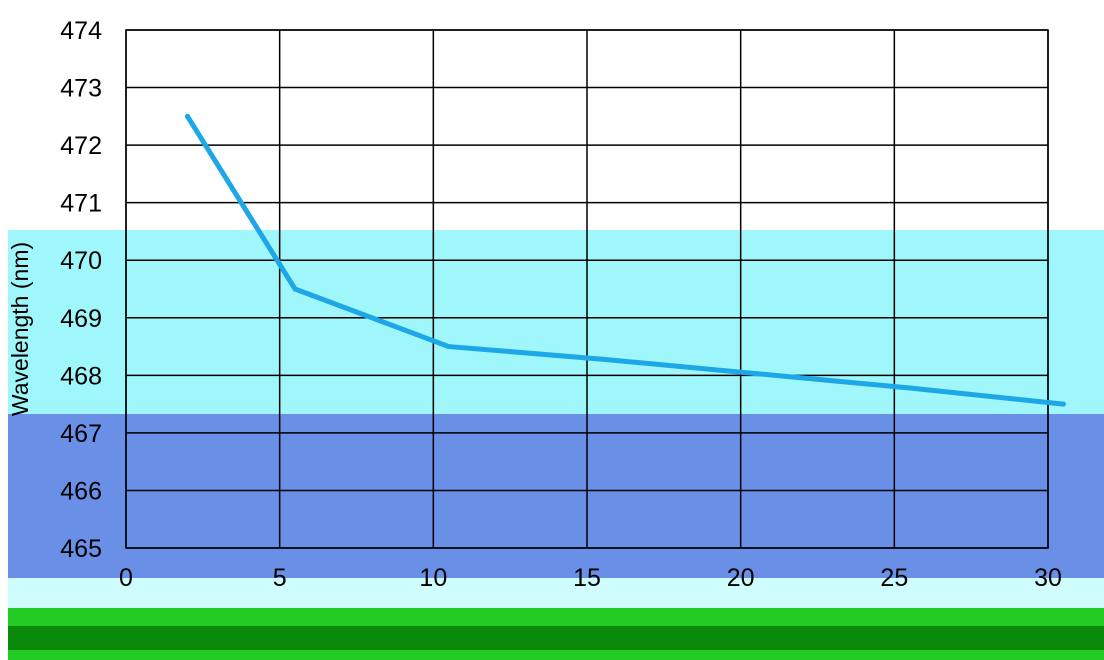 The width and height of the screenshot is (1104, 660). What do you see at coordinates (81, 549) in the screenshot?
I see `y-tick-label: 465` at bounding box center [81, 549].